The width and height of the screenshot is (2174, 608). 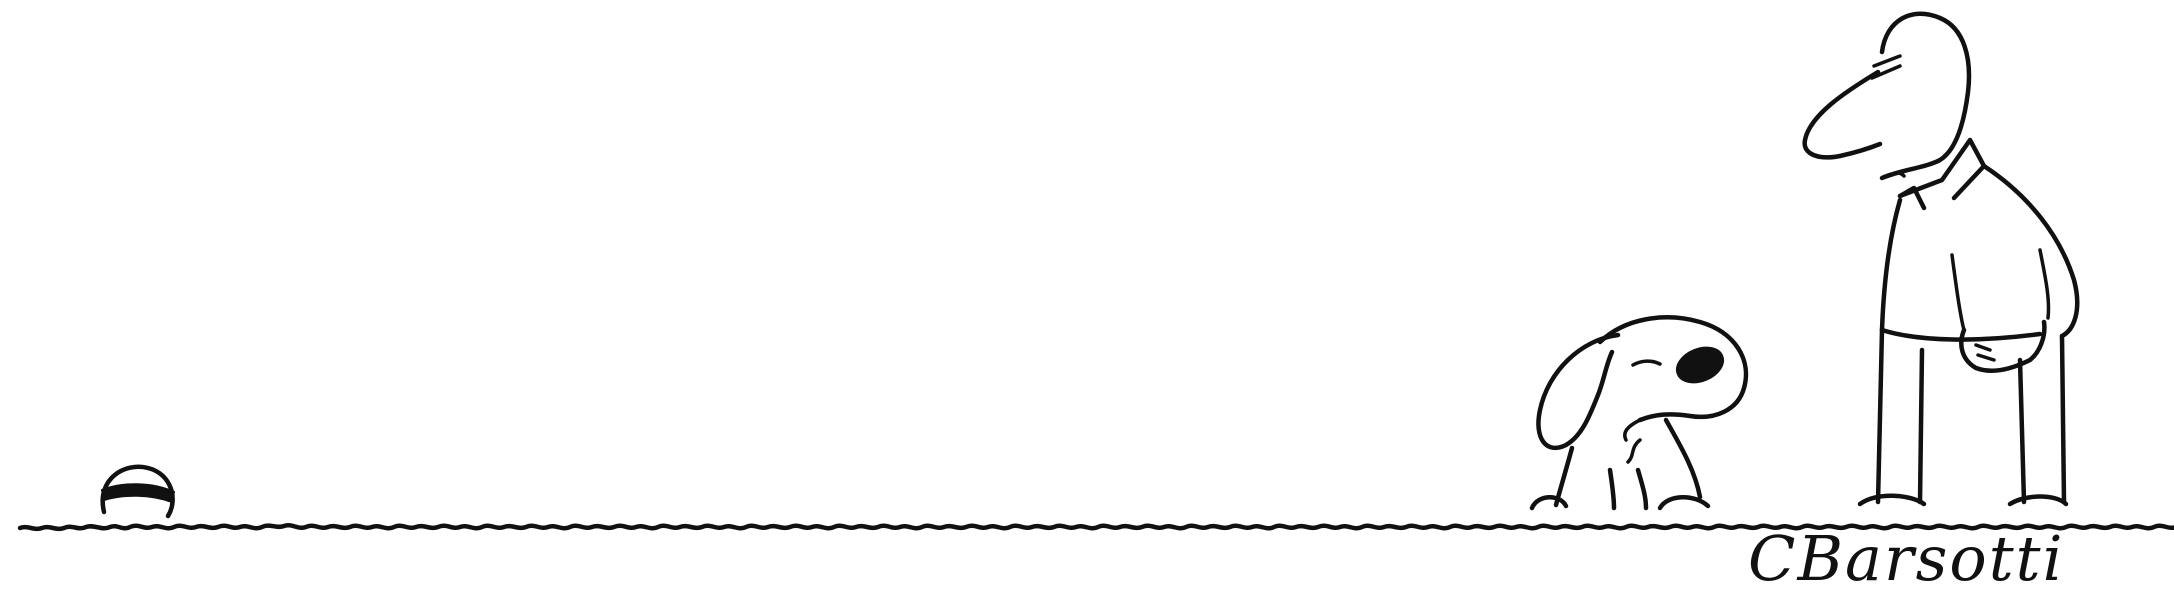 I want to click on artist-signature-text: CBarsotti, so click(x=1906, y=558).